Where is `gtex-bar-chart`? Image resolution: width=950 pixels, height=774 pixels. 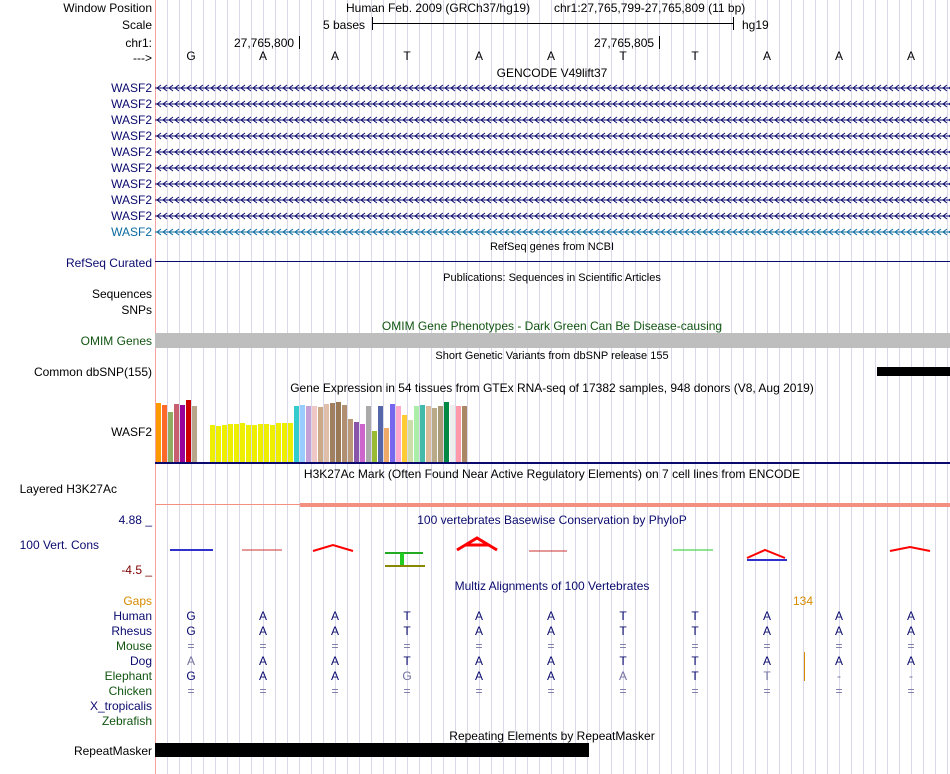
gtex-bar-chart is located at coordinates (355, 429).